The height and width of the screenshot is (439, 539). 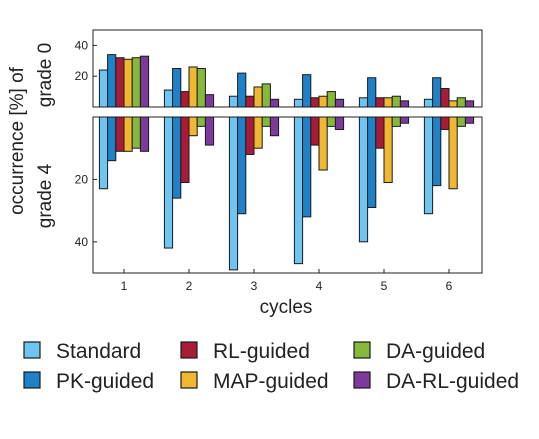 What do you see at coordinates (435, 351) in the screenshot?
I see `legend-label: DA-guided` at bounding box center [435, 351].